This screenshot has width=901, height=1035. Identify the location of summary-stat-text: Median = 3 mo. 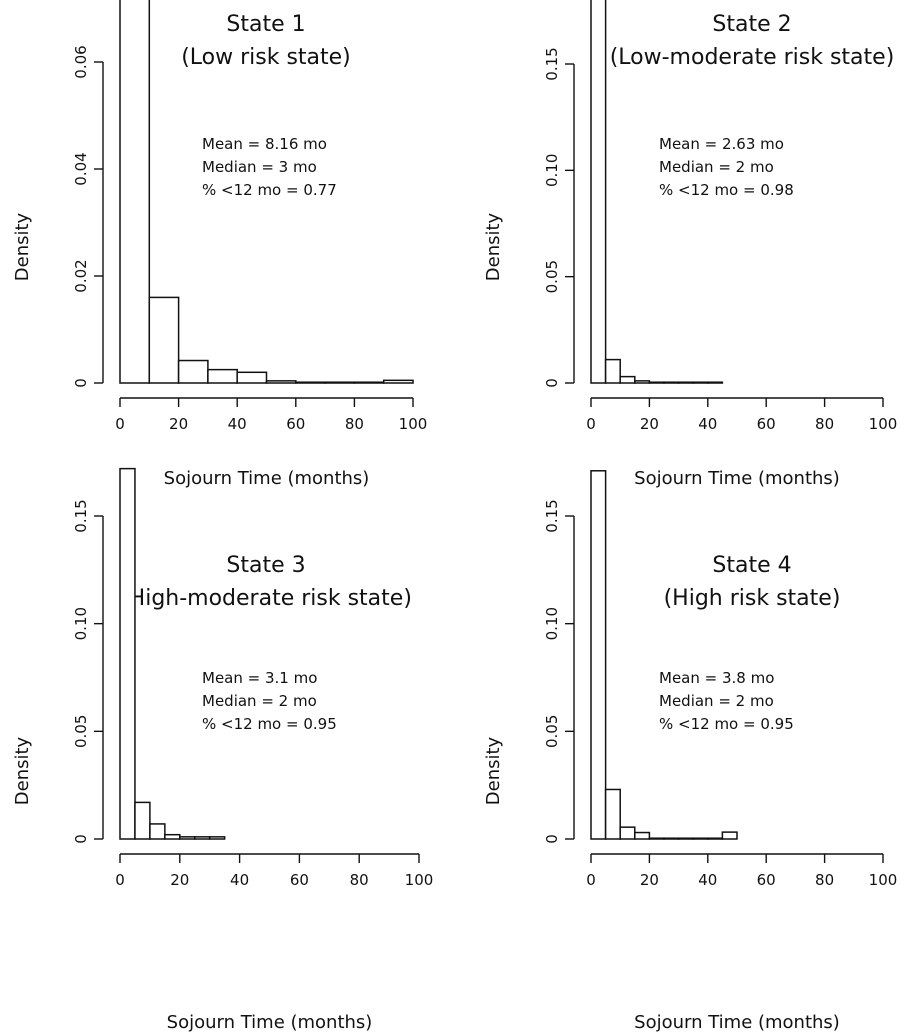
(259, 167).